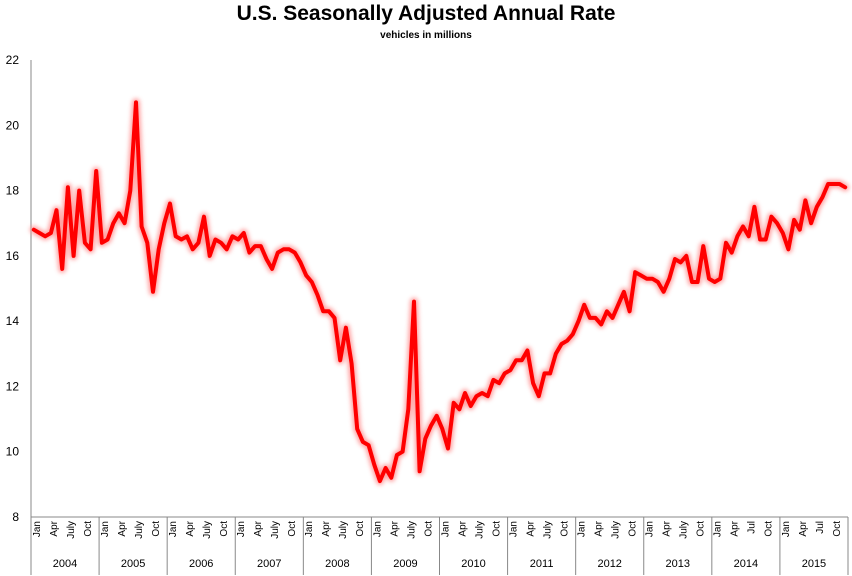  Describe the element at coordinates (13, 452) in the screenshot. I see `y-tick-label: 10` at that location.